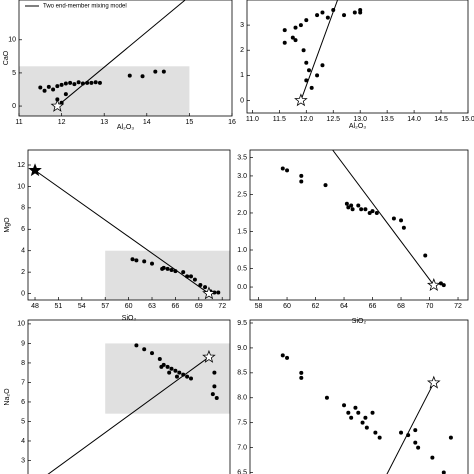  What do you see at coordinates (242, 268) in the screenshot?
I see `y-tick-label: 0.5` at bounding box center [242, 268].